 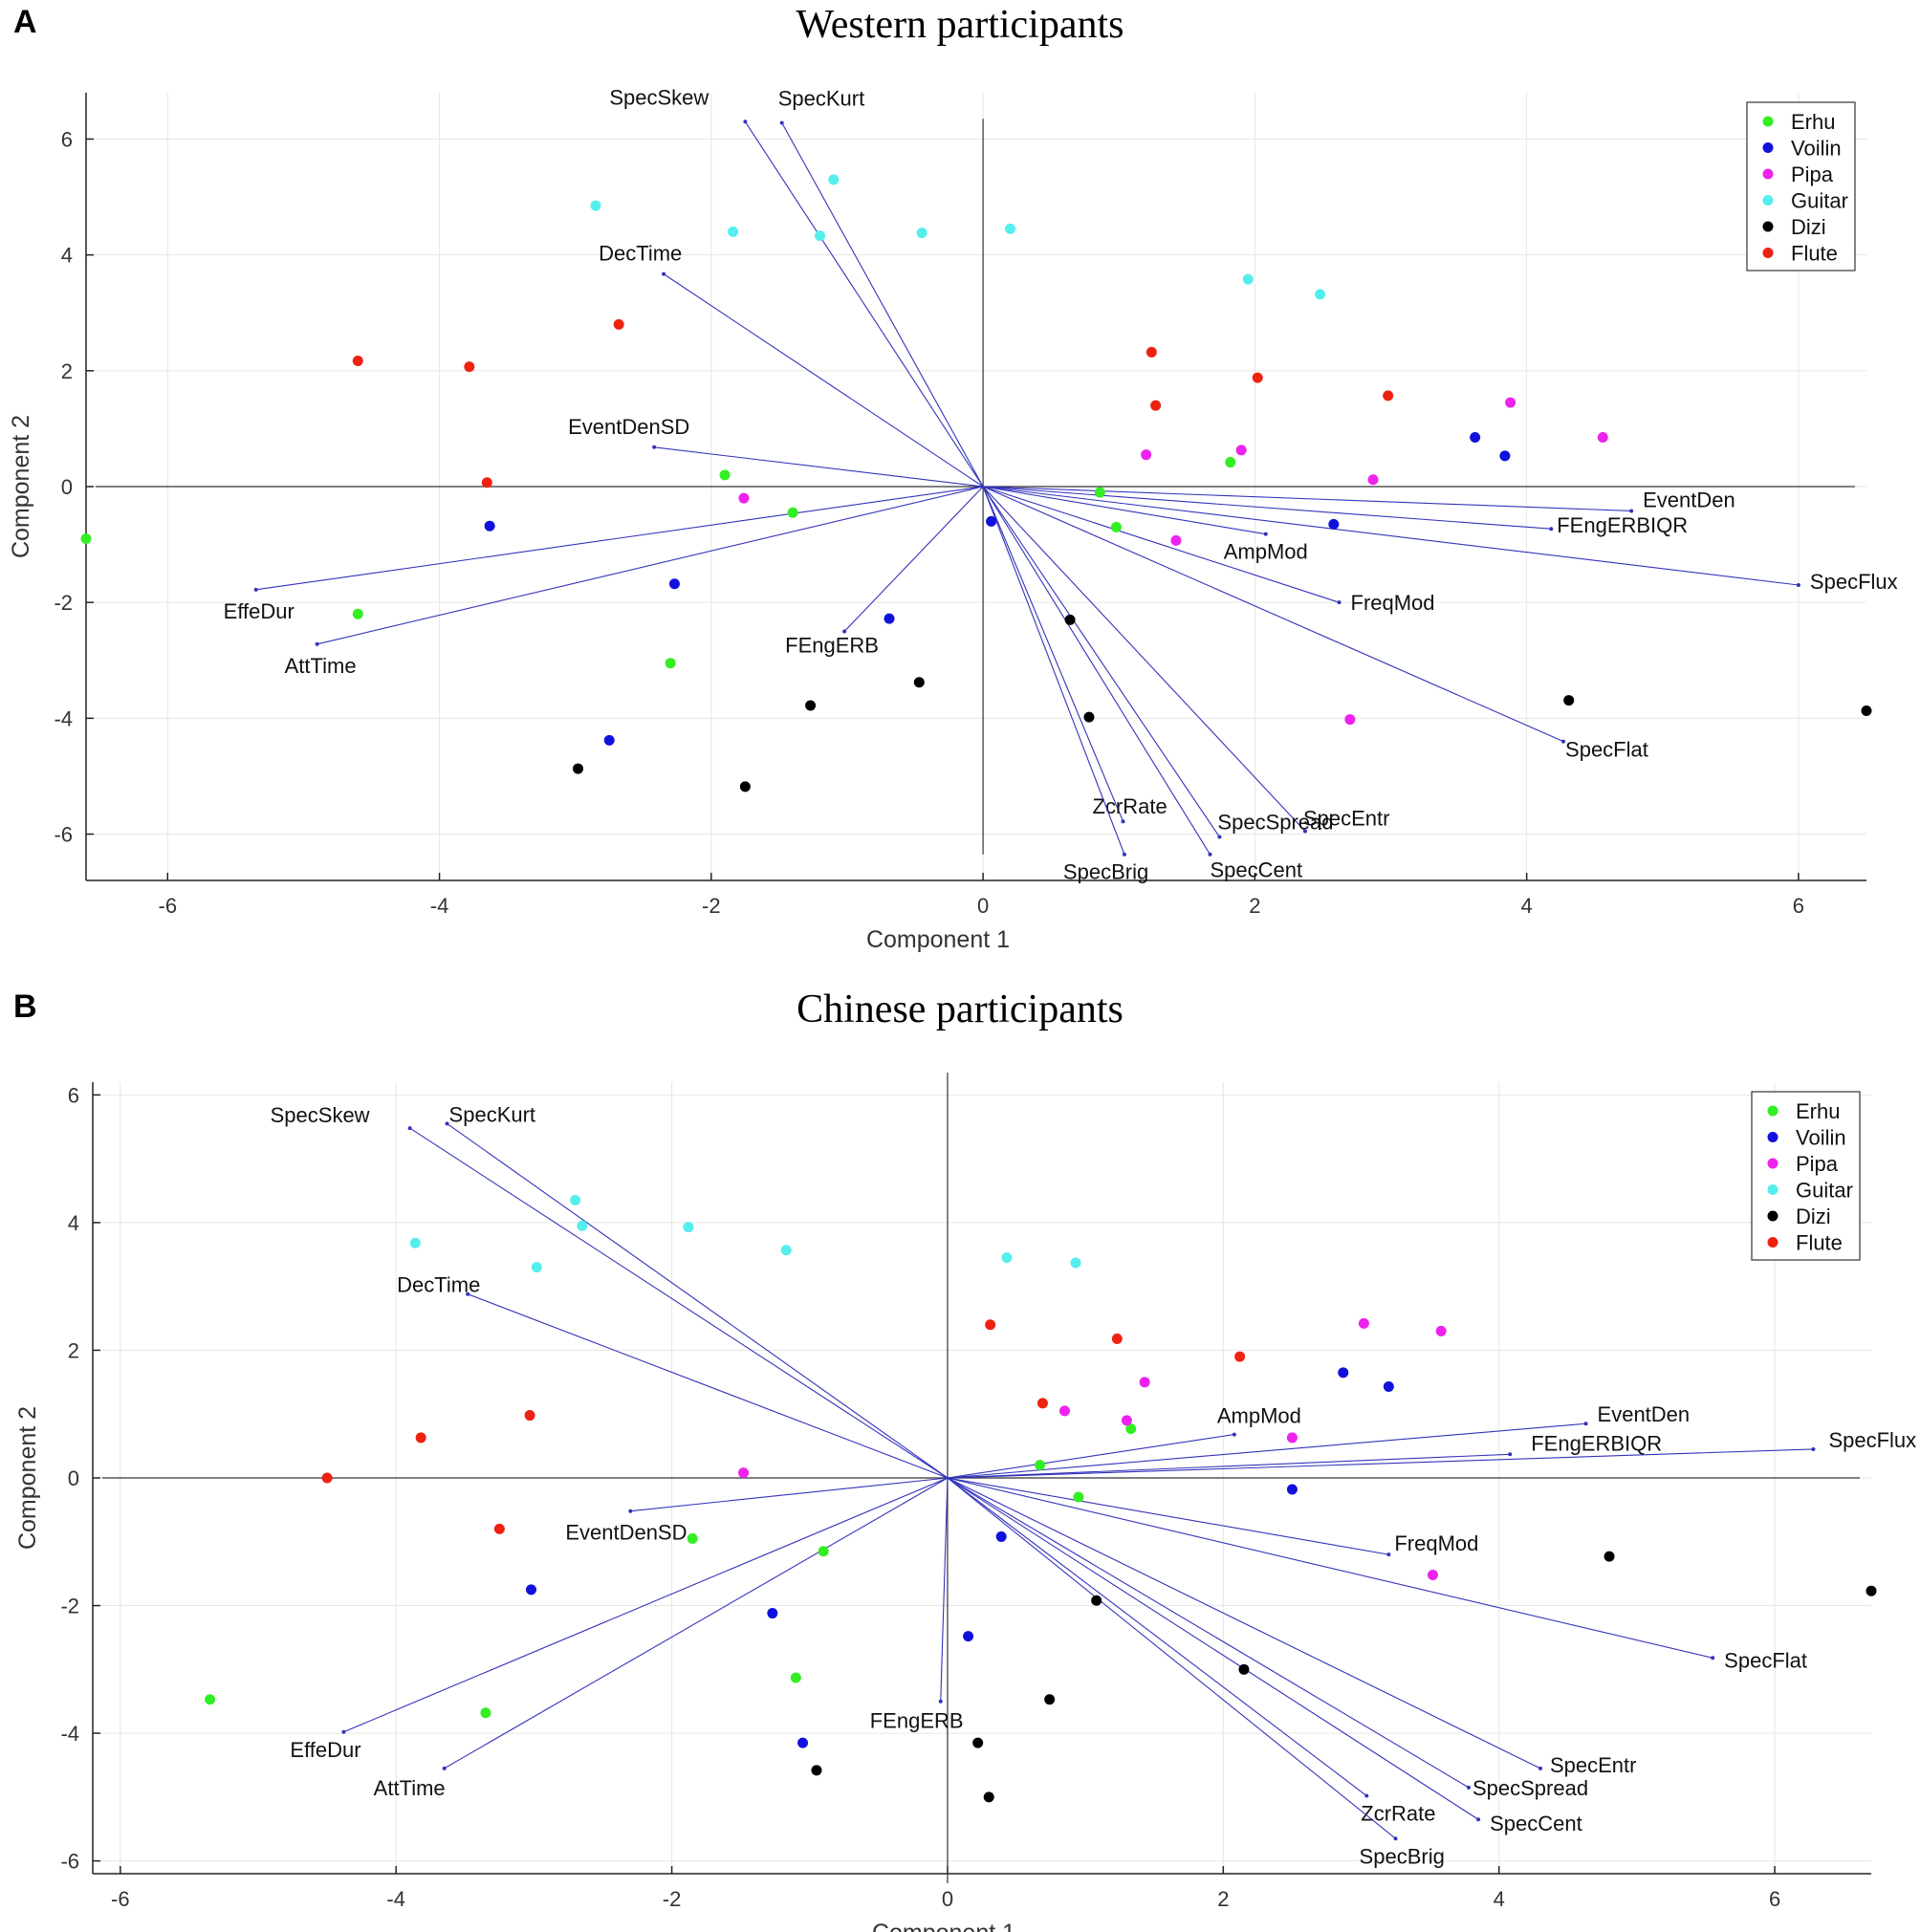 I want to click on x-tick-label: 2, so click(x=1254, y=906).